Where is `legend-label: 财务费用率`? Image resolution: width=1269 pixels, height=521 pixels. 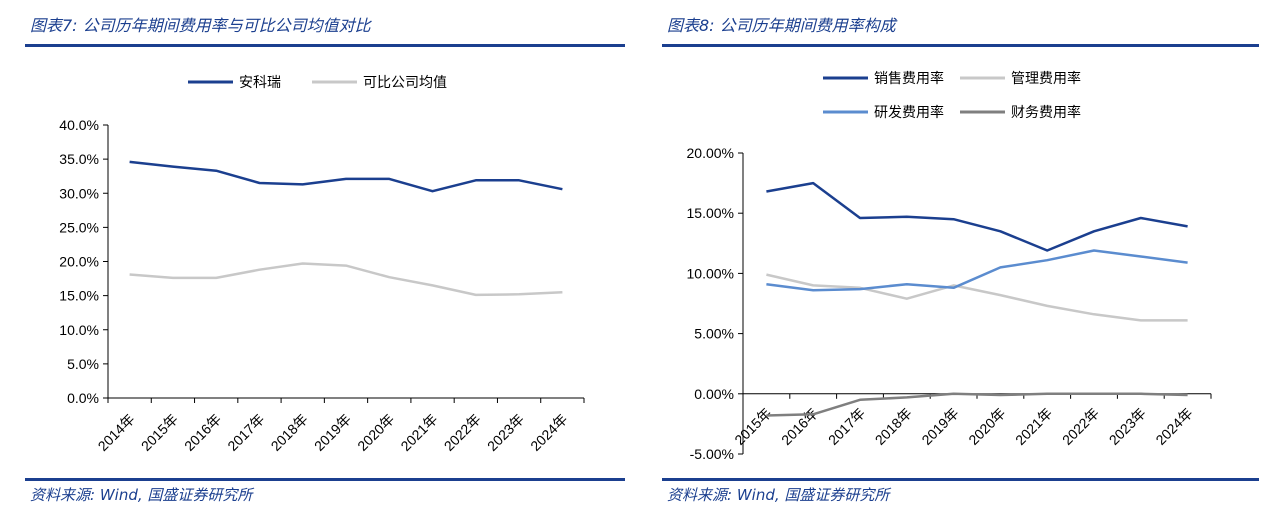 legend-label: 财务费用率 is located at coordinates (1046, 112).